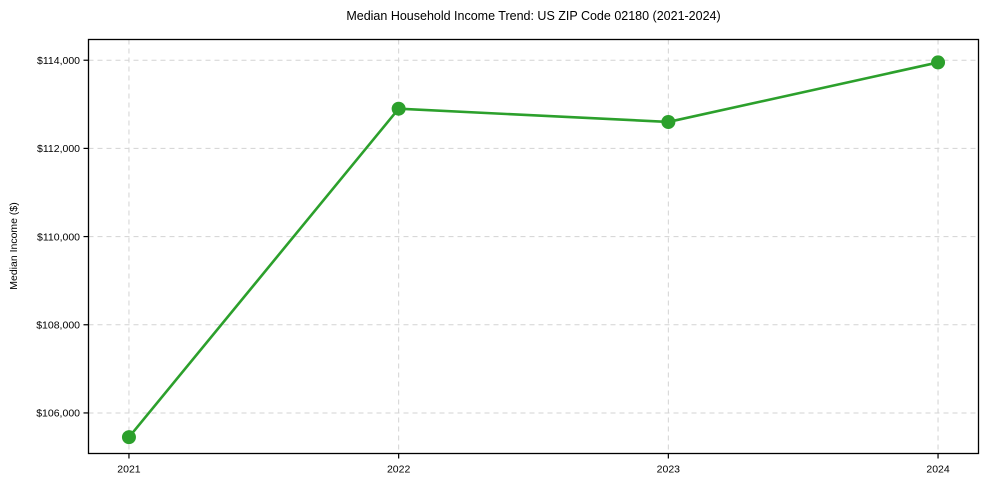 The width and height of the screenshot is (989, 490). What do you see at coordinates (669, 470) in the screenshot?
I see `x-tick-label: 2023` at bounding box center [669, 470].